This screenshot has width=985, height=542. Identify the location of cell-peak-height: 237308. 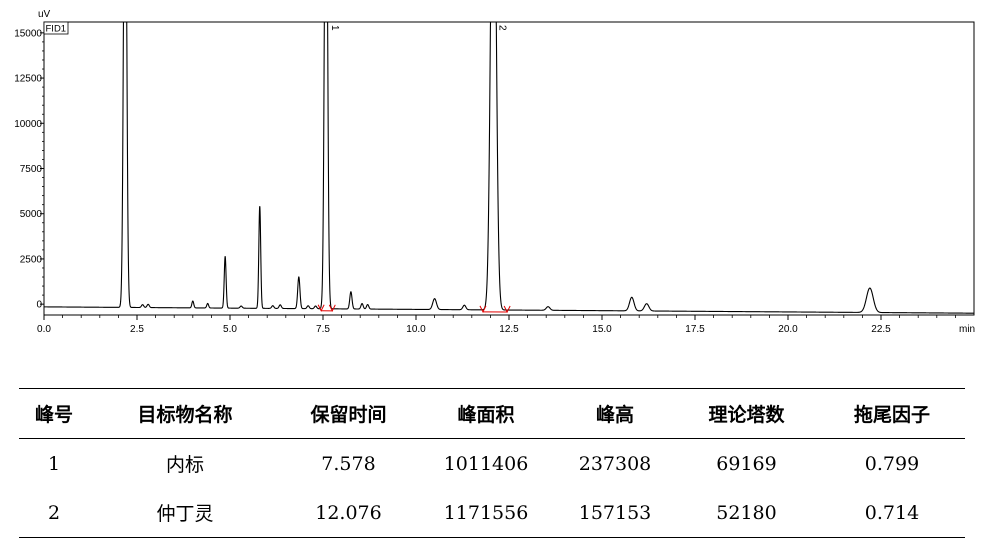
(615, 463).